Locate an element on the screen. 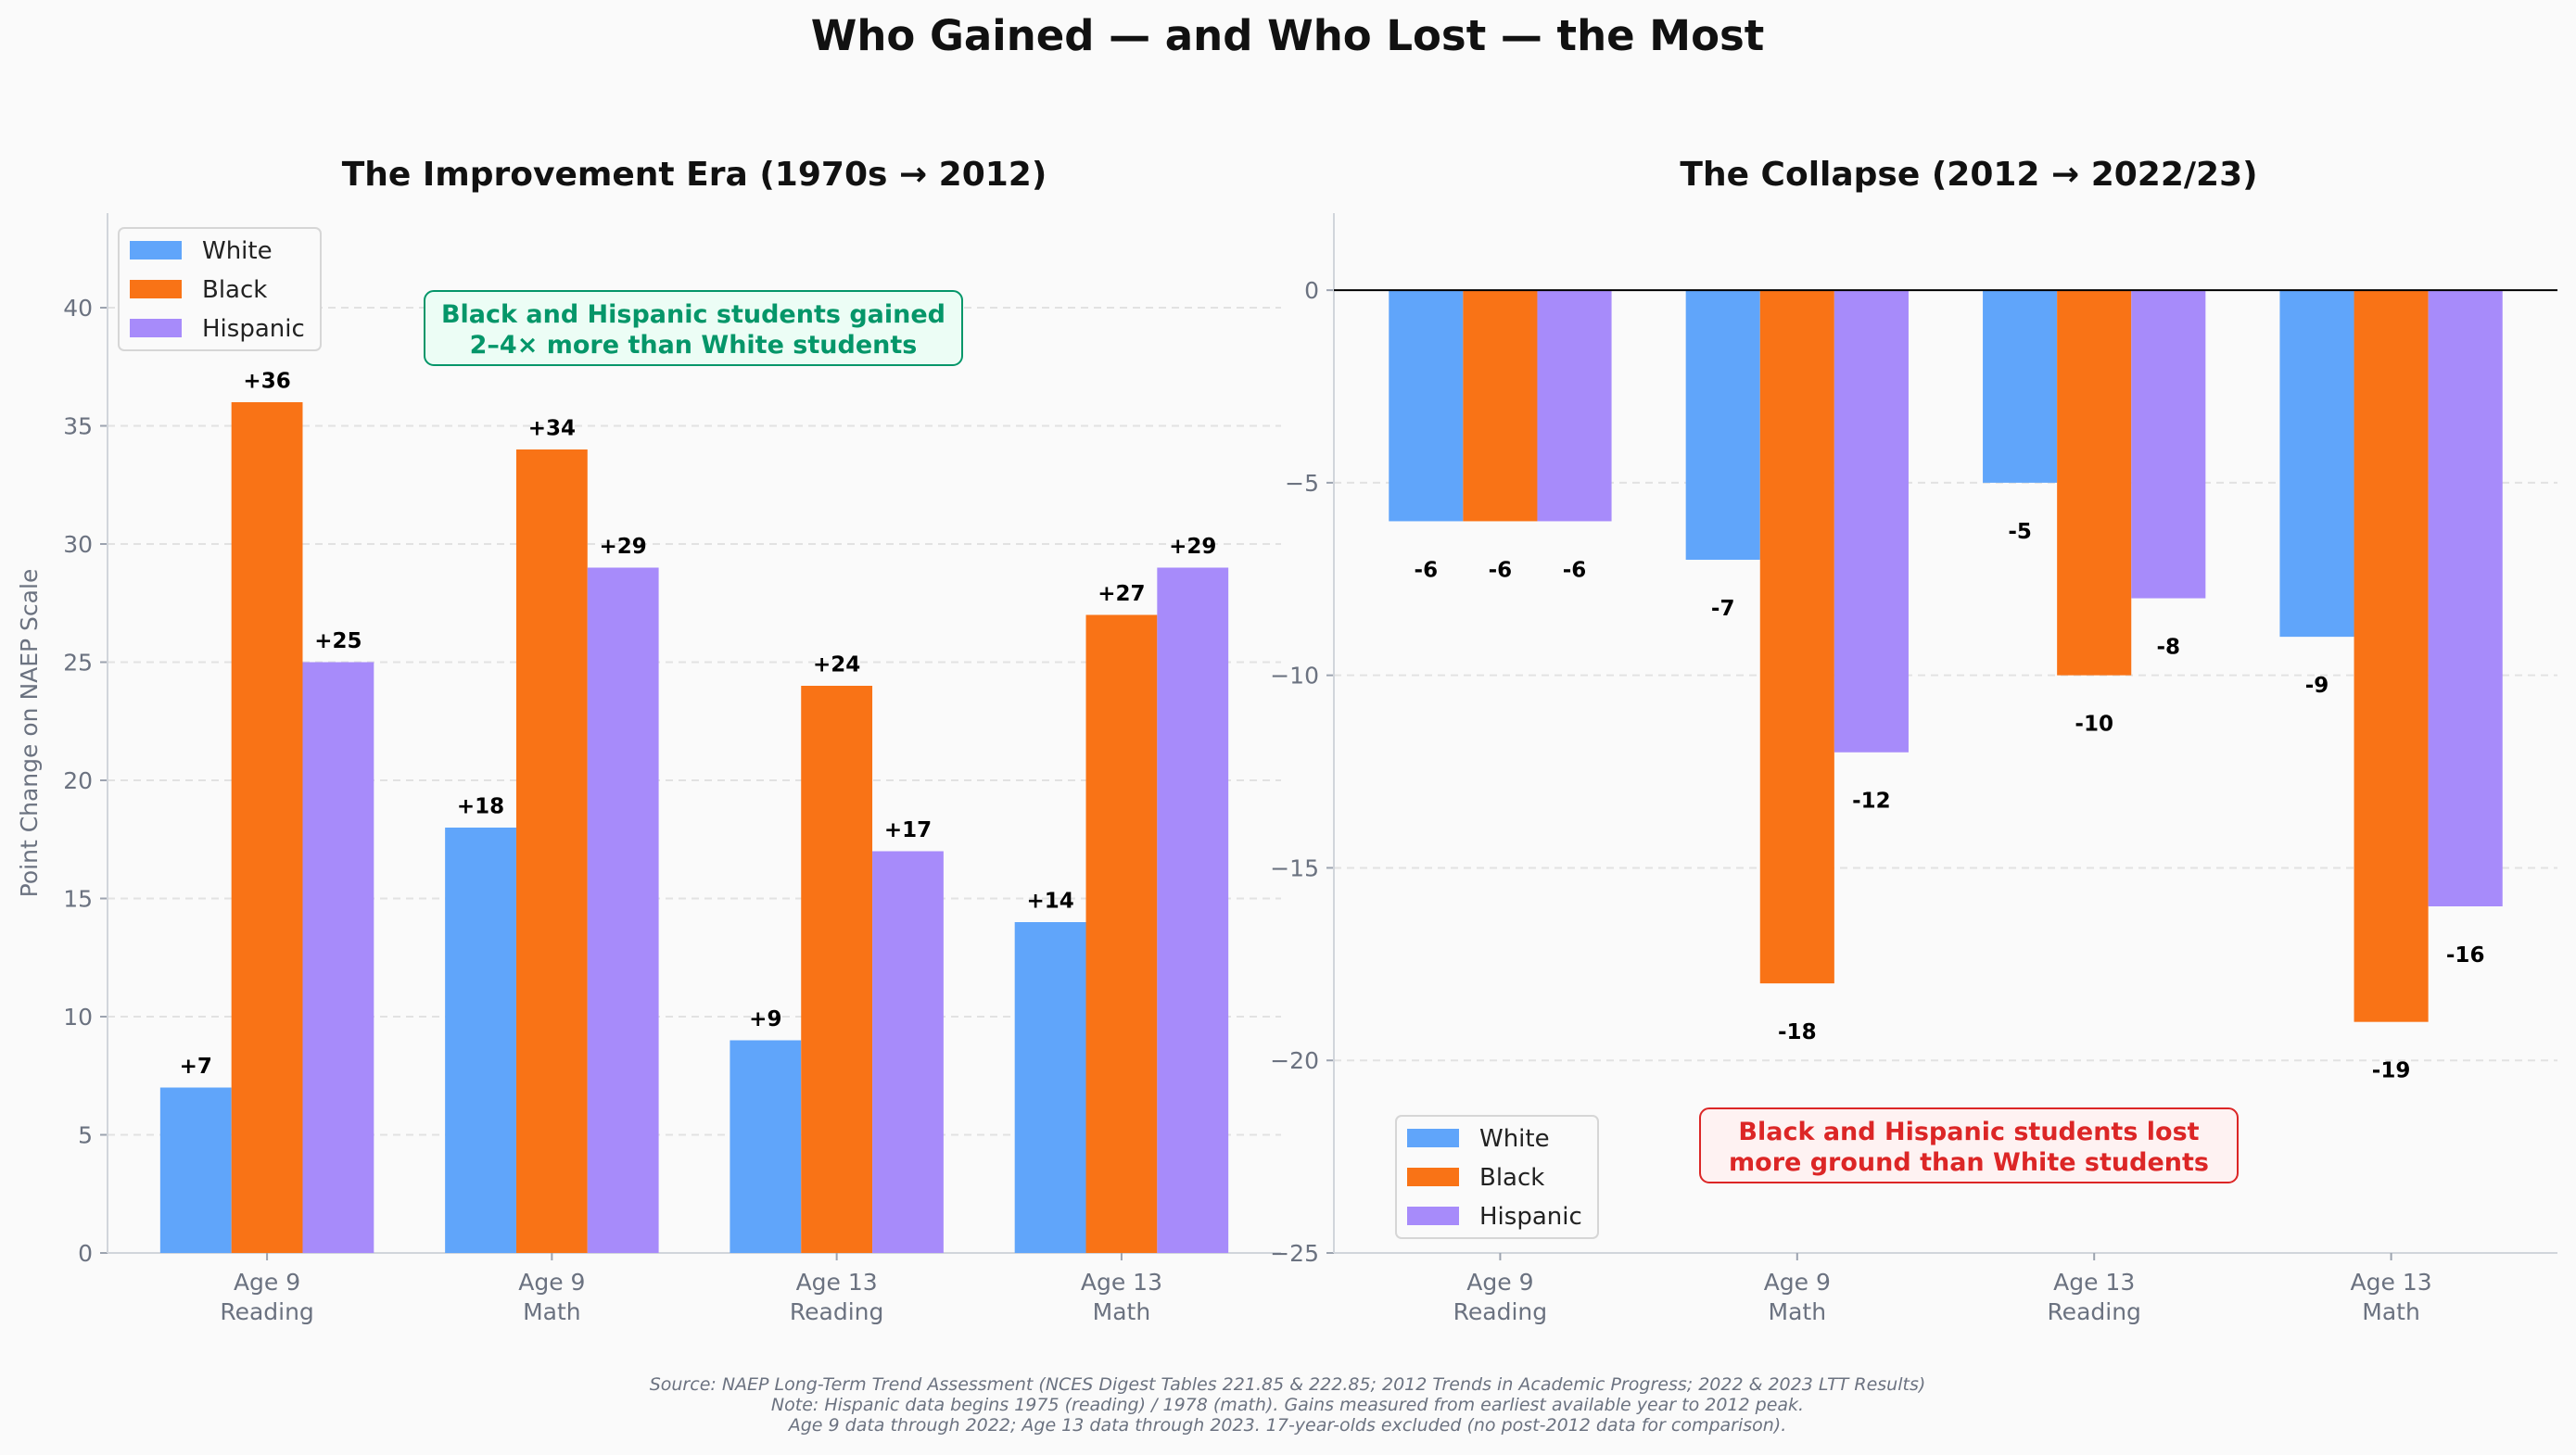 The image size is (2576, 1455). annotation-text: Black and Hispanic students gained is located at coordinates (693, 314).